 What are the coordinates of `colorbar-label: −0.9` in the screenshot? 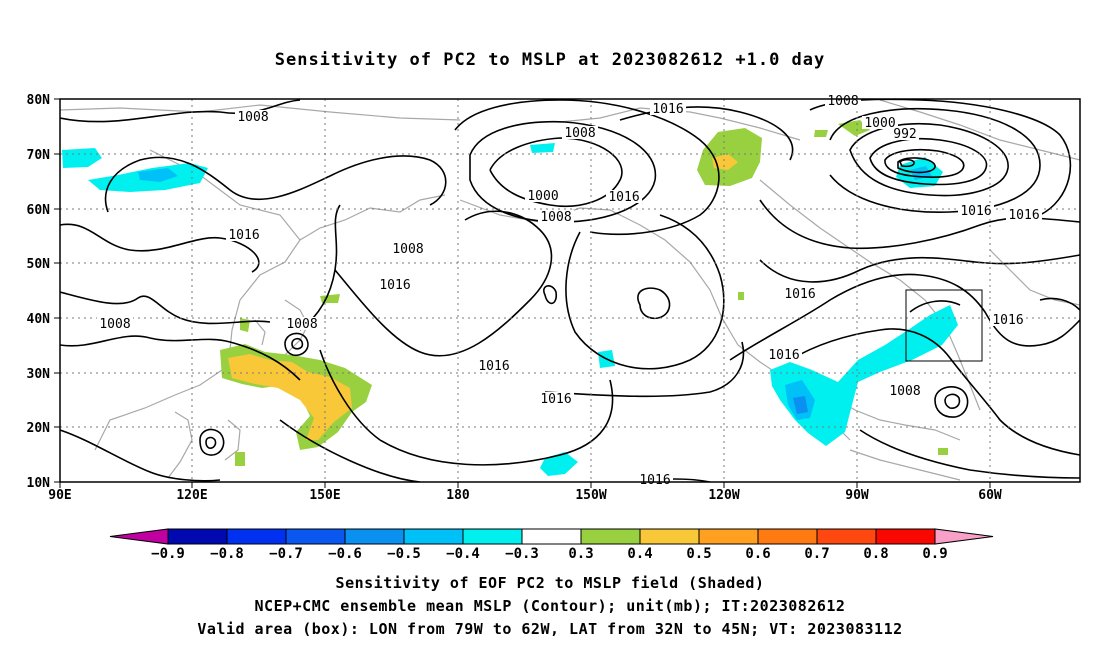 It's located at (168, 554).